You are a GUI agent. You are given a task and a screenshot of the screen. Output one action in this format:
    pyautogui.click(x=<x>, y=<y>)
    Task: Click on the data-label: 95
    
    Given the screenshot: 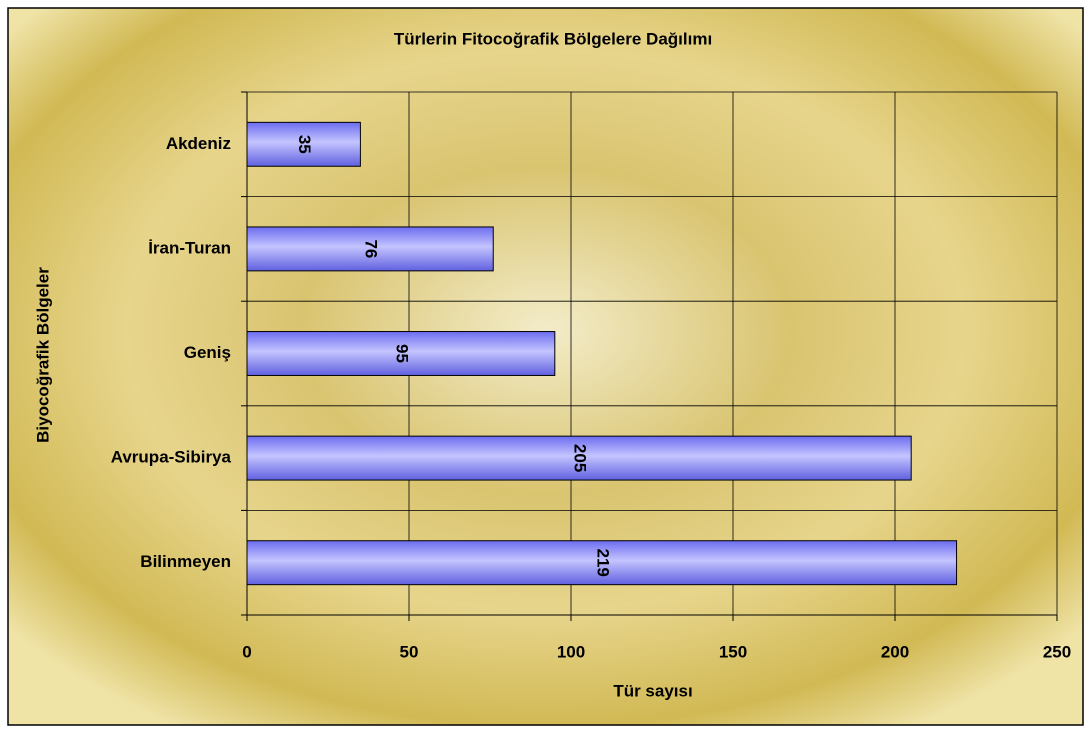 What is the action you would take?
    pyautogui.click(x=401, y=353)
    